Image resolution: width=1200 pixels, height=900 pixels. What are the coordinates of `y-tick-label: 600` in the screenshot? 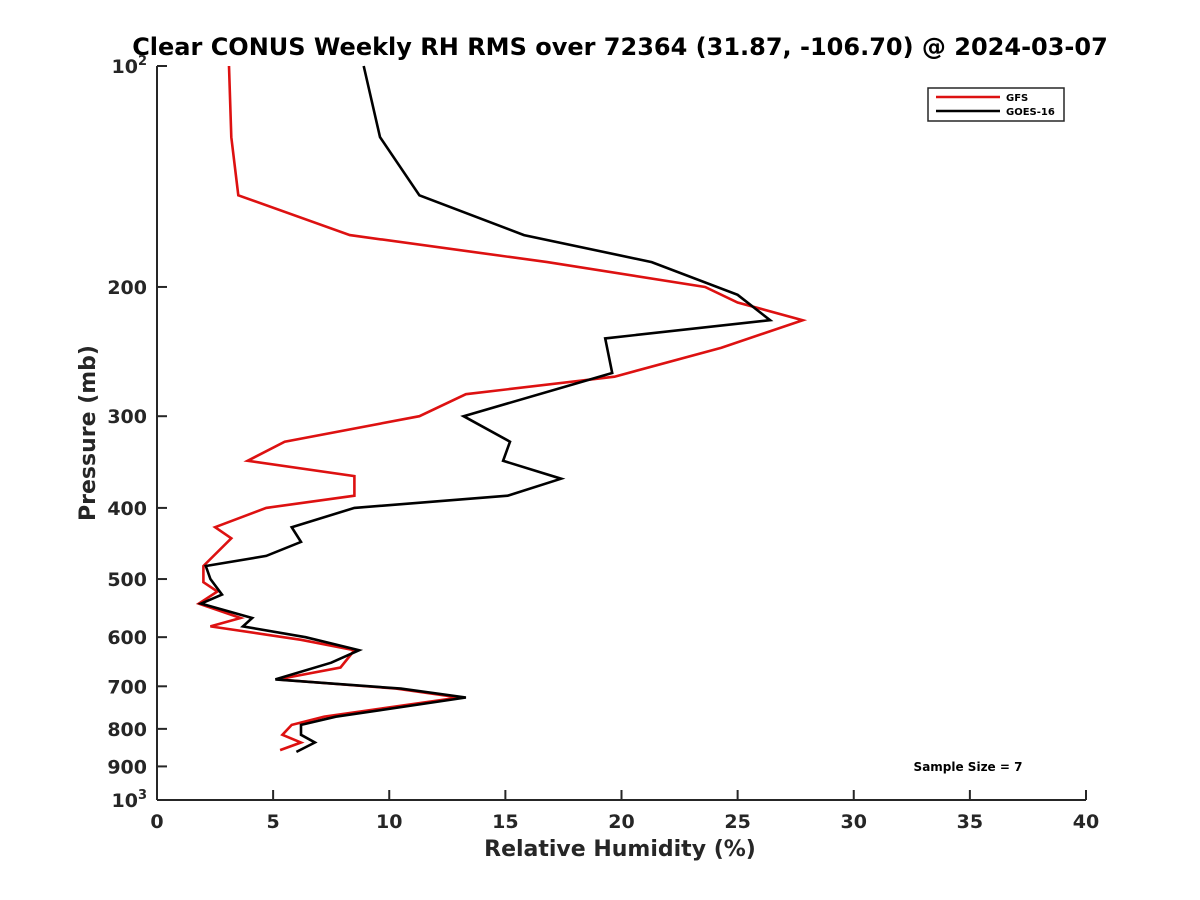 It's located at (127, 638).